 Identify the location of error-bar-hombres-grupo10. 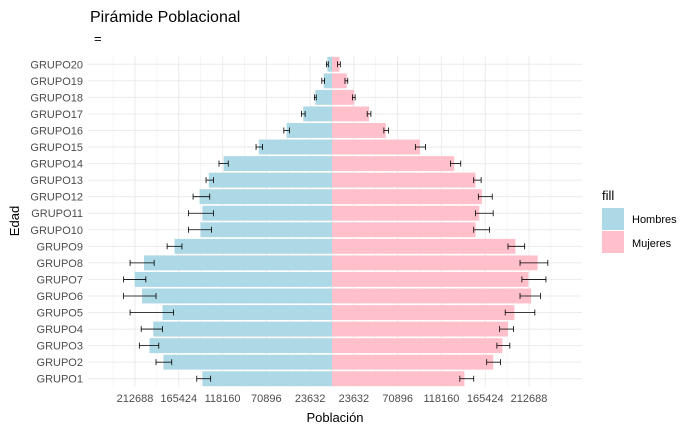
(200, 229).